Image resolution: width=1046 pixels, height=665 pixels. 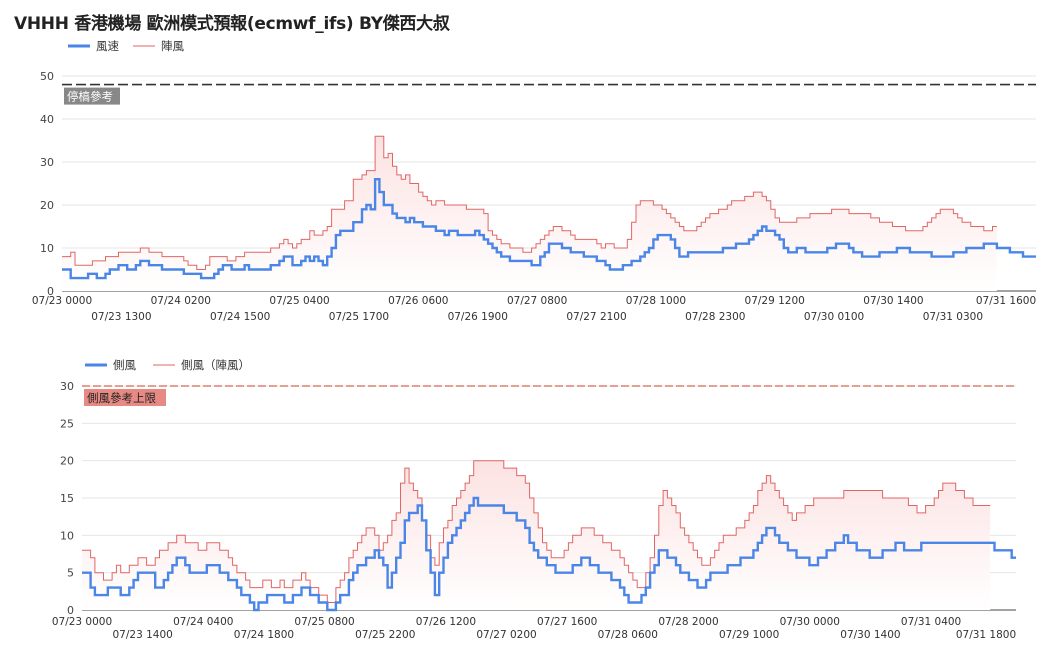 What do you see at coordinates (47, 119) in the screenshot?
I see `y-tick-label: 40` at bounding box center [47, 119].